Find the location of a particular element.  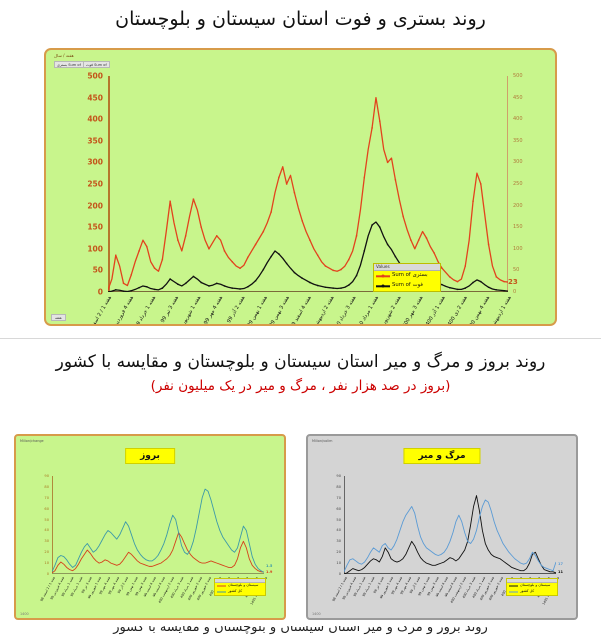

y-tick-left: 50 is located at coordinates (97, 270).